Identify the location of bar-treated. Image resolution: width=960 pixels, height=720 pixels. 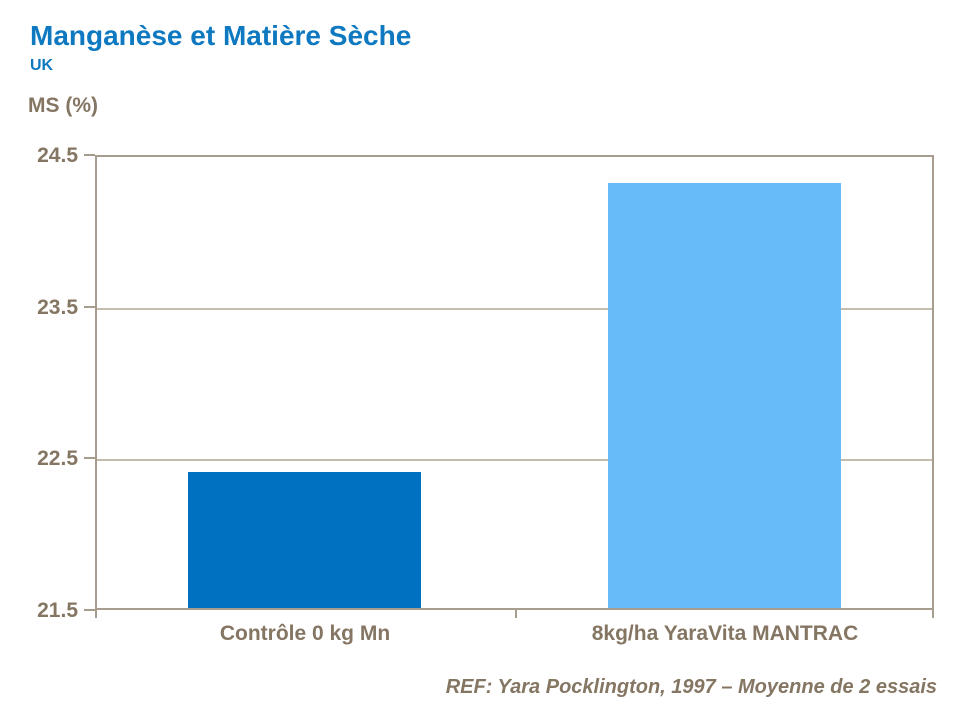
(724, 395).